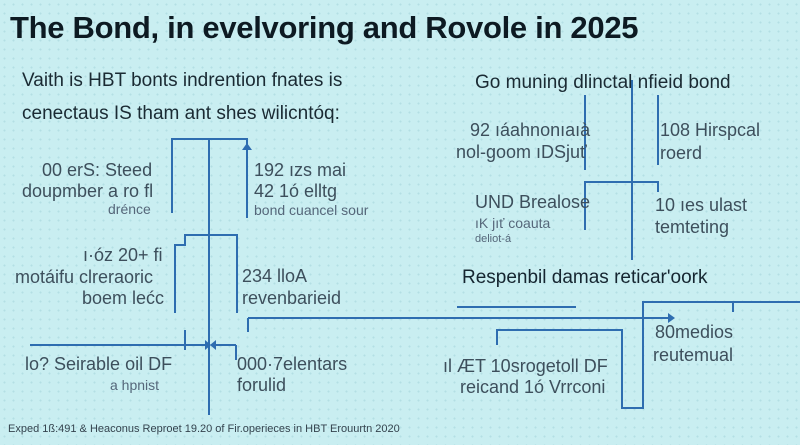  Describe the element at coordinates (693, 355) in the screenshot. I see `node-label: reutemual` at that location.